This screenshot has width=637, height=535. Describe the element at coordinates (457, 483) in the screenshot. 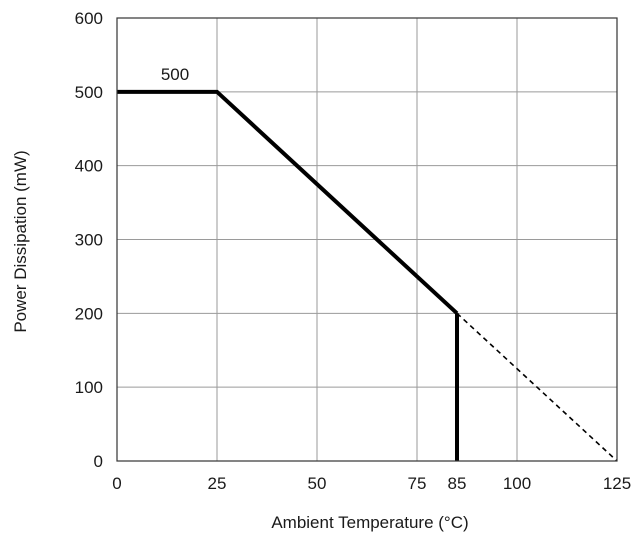

I see `x-tick-label-85: 85` at that location.